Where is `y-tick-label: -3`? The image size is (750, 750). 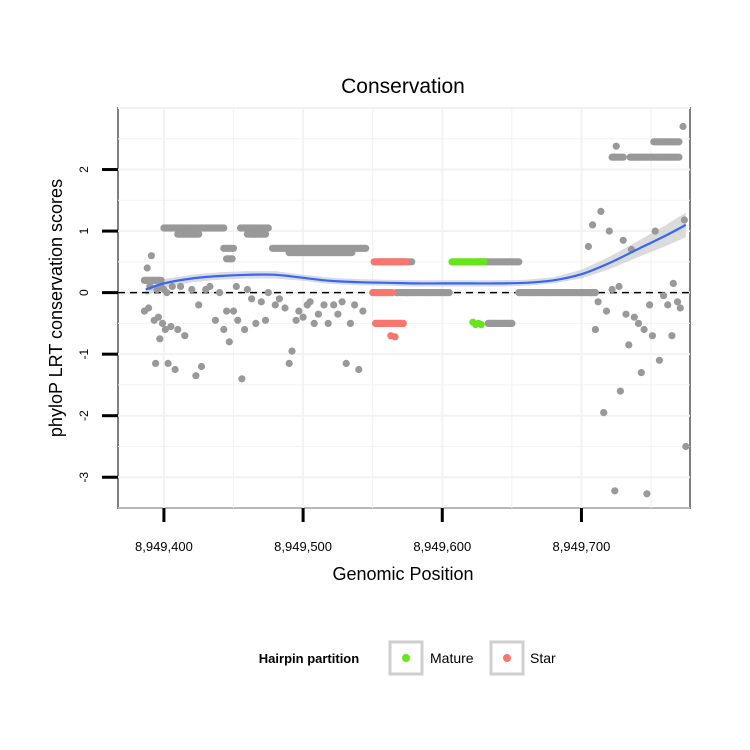
y-tick-label: -3 is located at coordinates (84, 477).